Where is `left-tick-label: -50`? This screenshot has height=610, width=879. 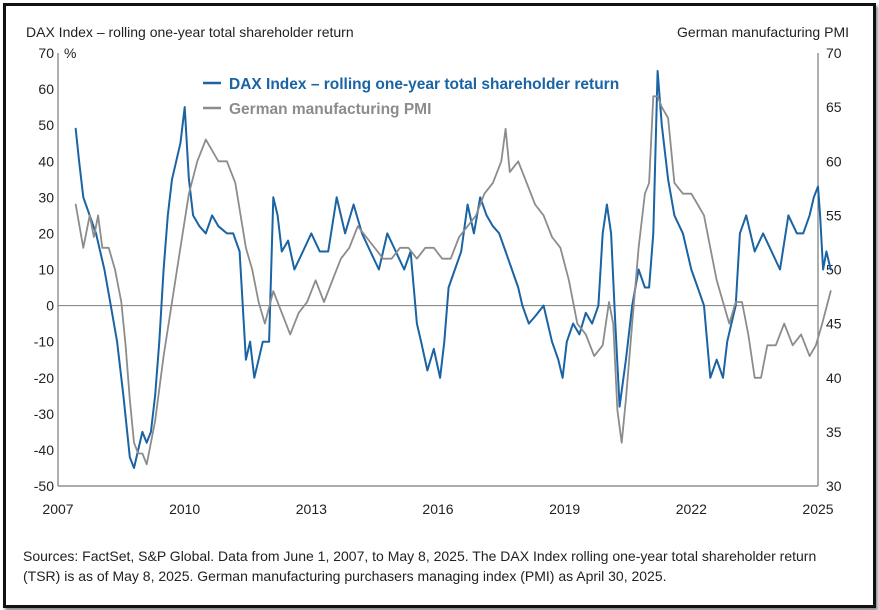
left-tick-label: -50 is located at coordinates (44, 486).